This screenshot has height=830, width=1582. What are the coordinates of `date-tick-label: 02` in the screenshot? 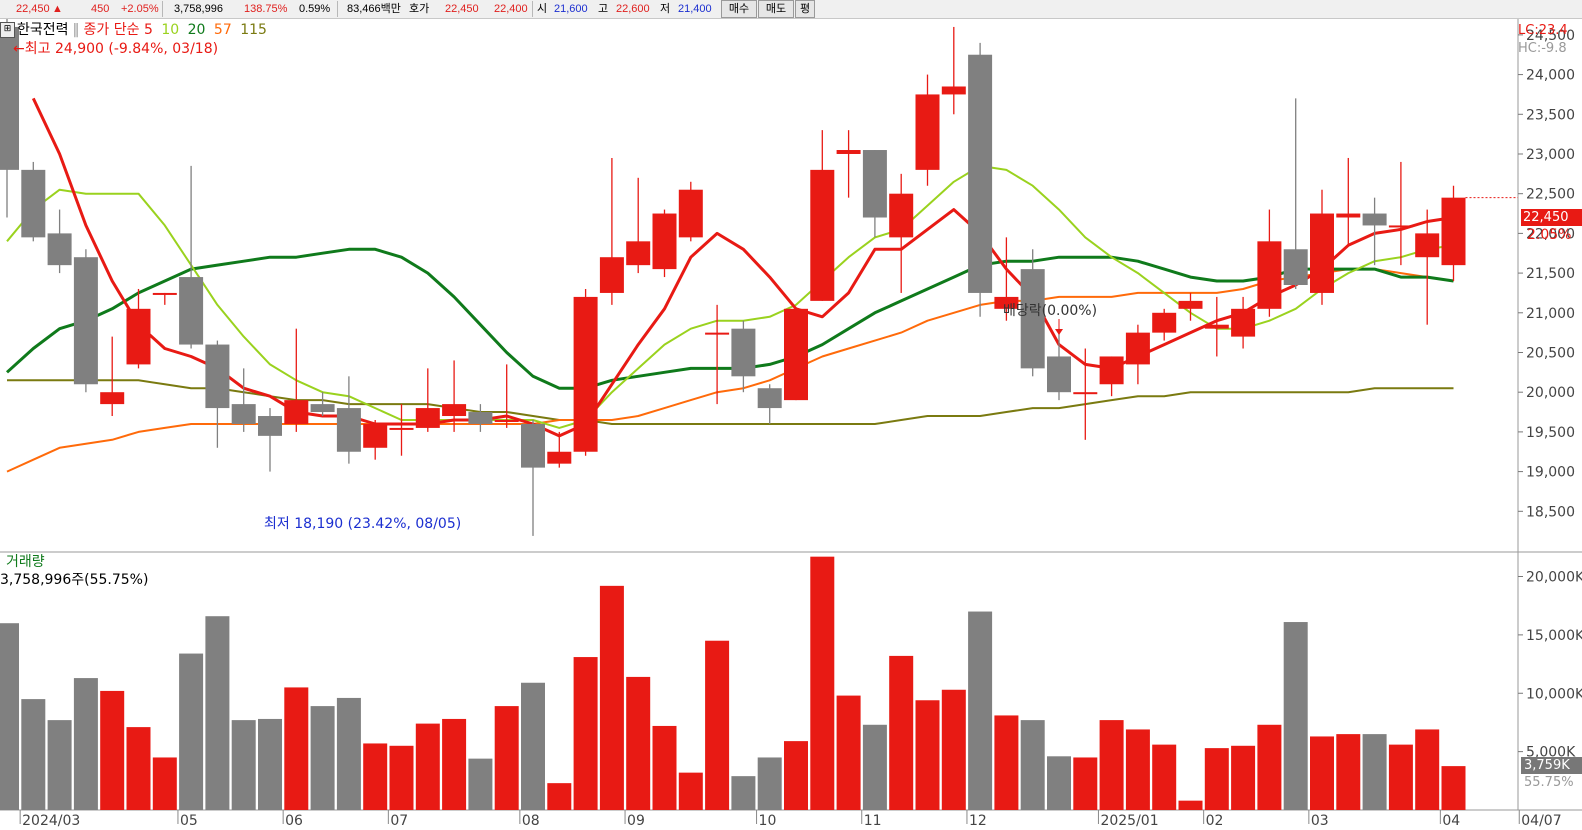 It's located at (1215, 821).